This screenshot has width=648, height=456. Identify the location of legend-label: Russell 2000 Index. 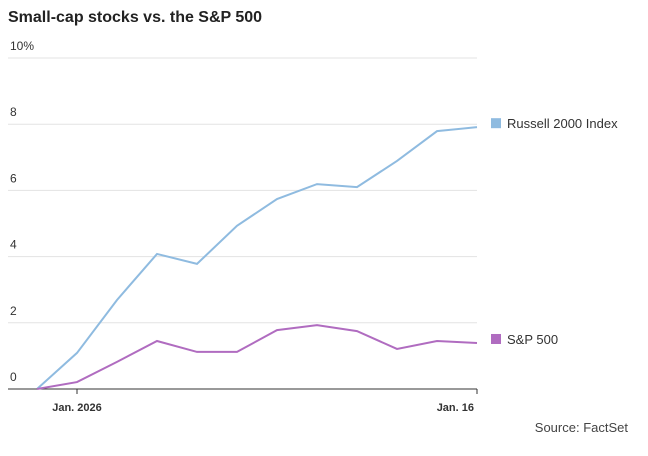
(562, 123).